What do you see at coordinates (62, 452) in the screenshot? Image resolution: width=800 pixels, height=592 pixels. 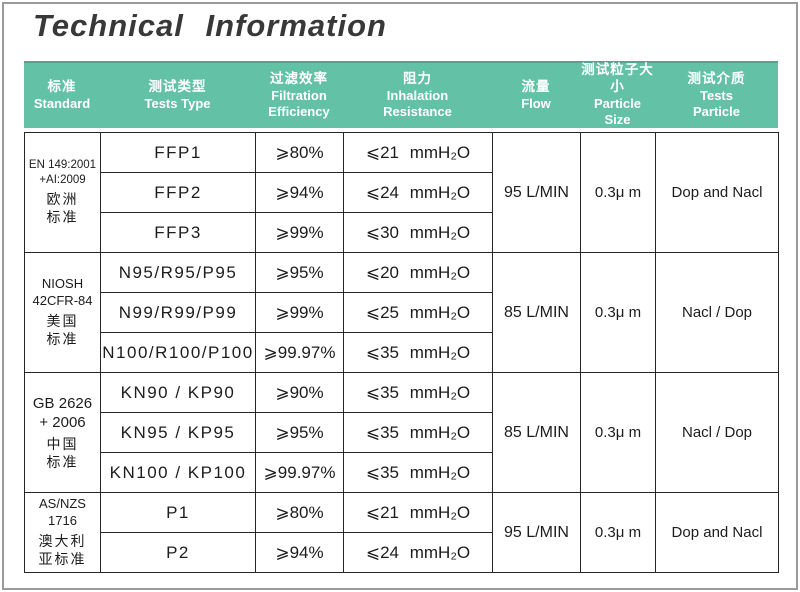 I see `standard-zh: 中国 标准` at bounding box center [62, 452].